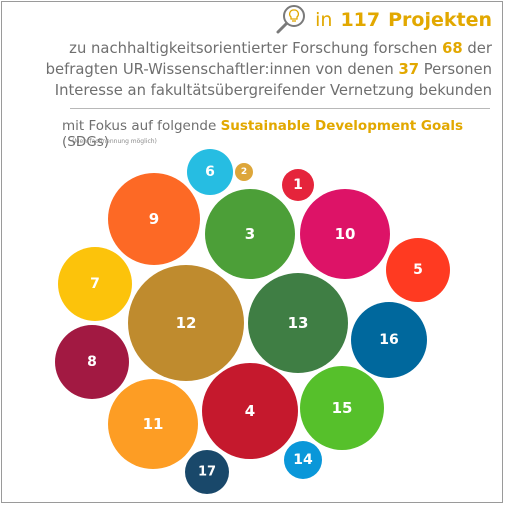 This screenshot has width=506, height=506. What do you see at coordinates (324, 20) in the screenshot?
I see `title-in: in` at bounding box center [324, 20].